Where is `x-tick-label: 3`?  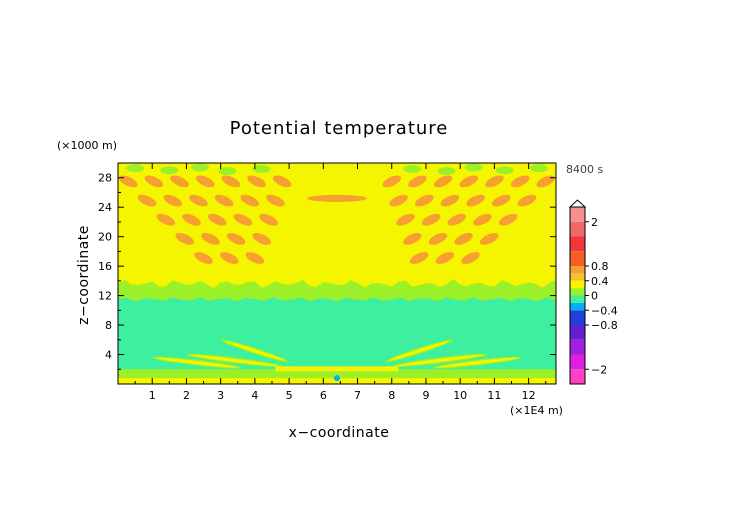
x-tick-label: 3 is located at coordinates (220, 395).